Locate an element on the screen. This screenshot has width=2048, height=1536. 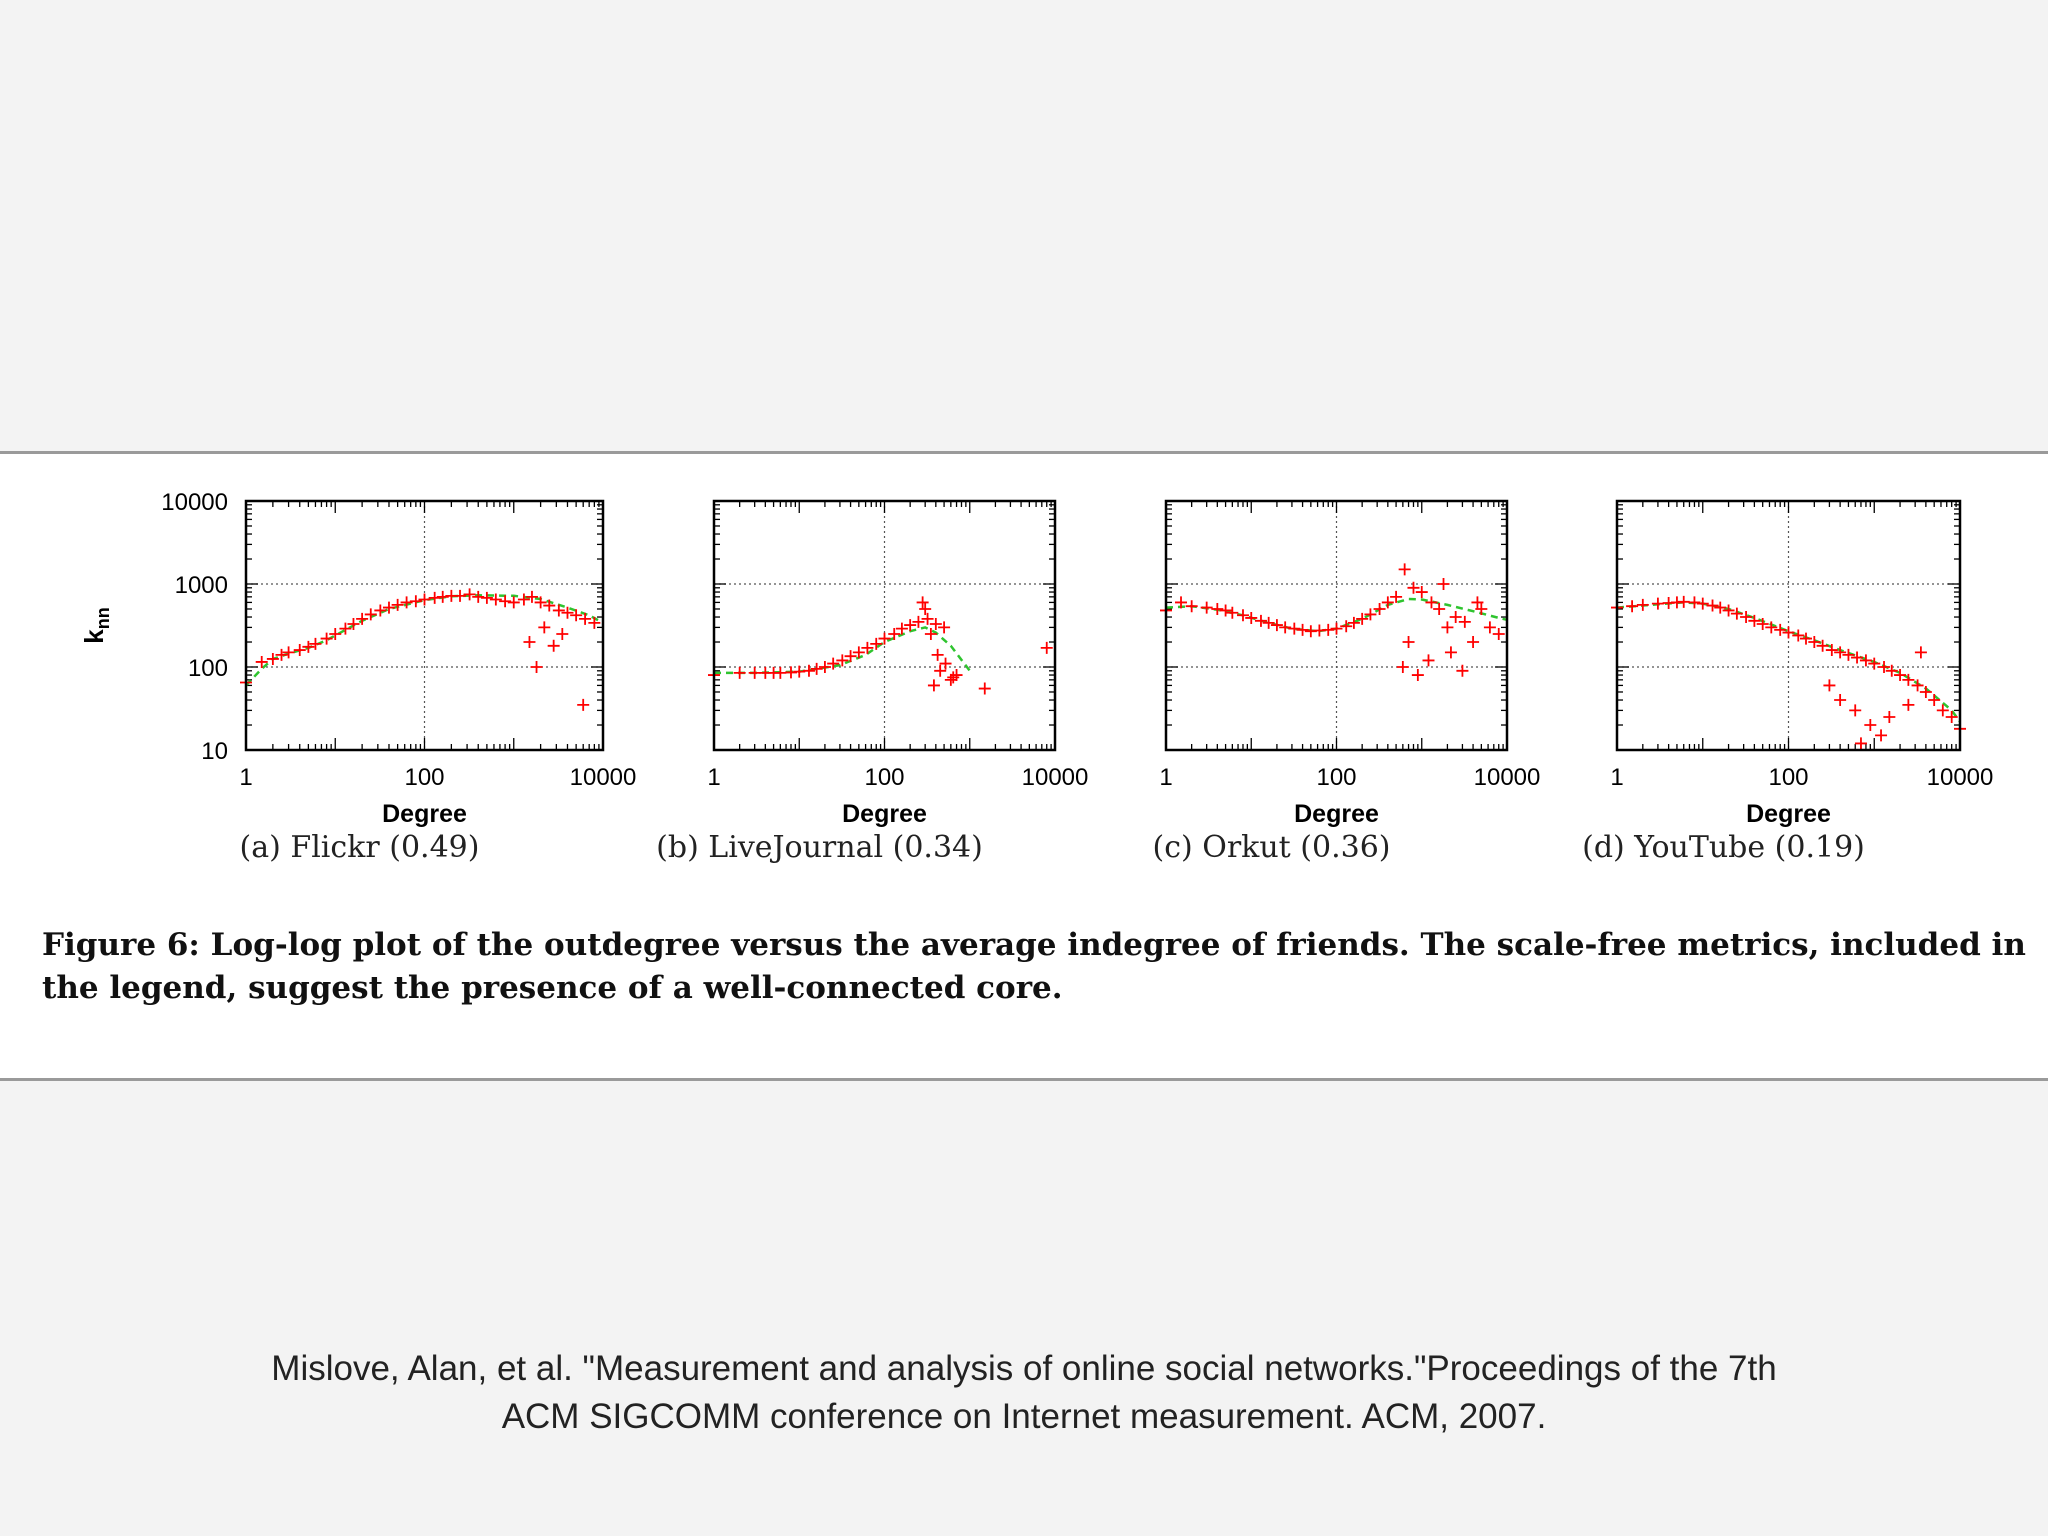
subfigure-title: (c) Orkut (0.36) is located at coordinates (1272, 847).